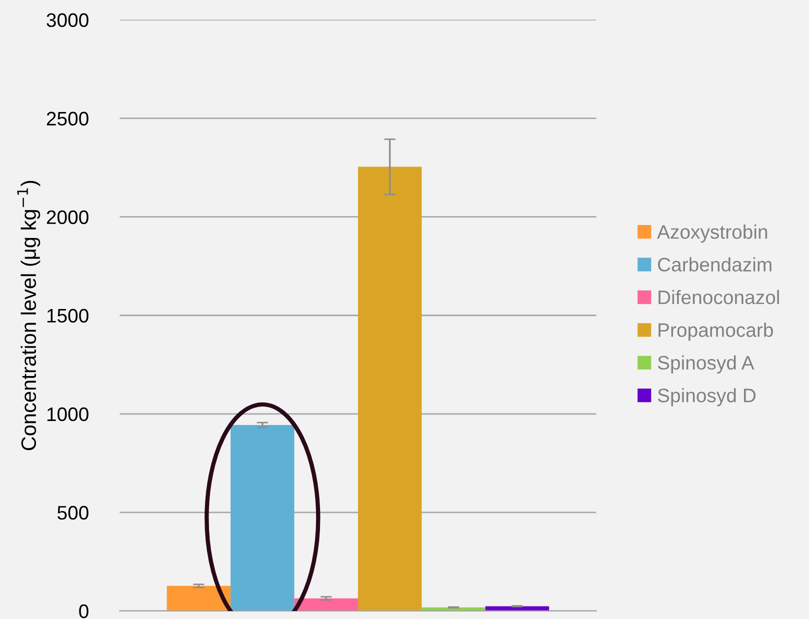  I want to click on y-tick-label: 2000, so click(67, 217).